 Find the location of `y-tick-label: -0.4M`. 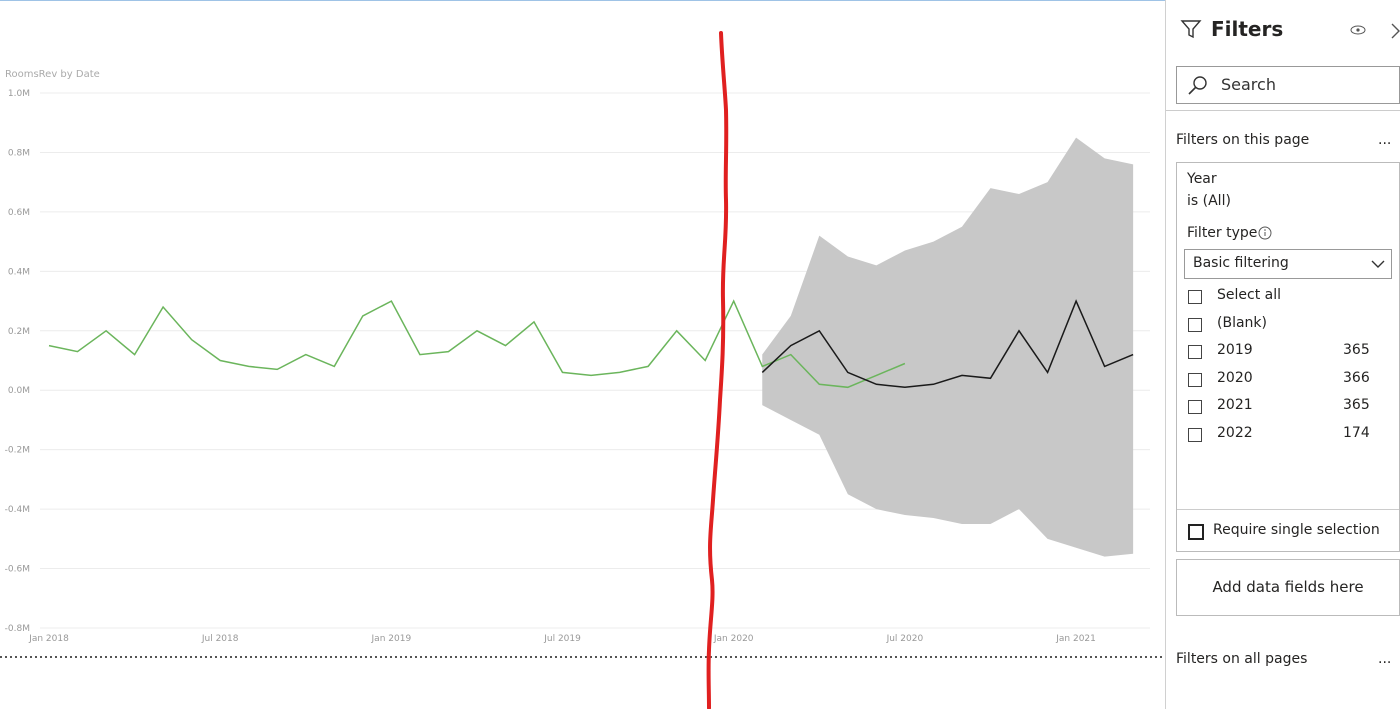

y-tick-label: -0.4M is located at coordinates (17, 510).